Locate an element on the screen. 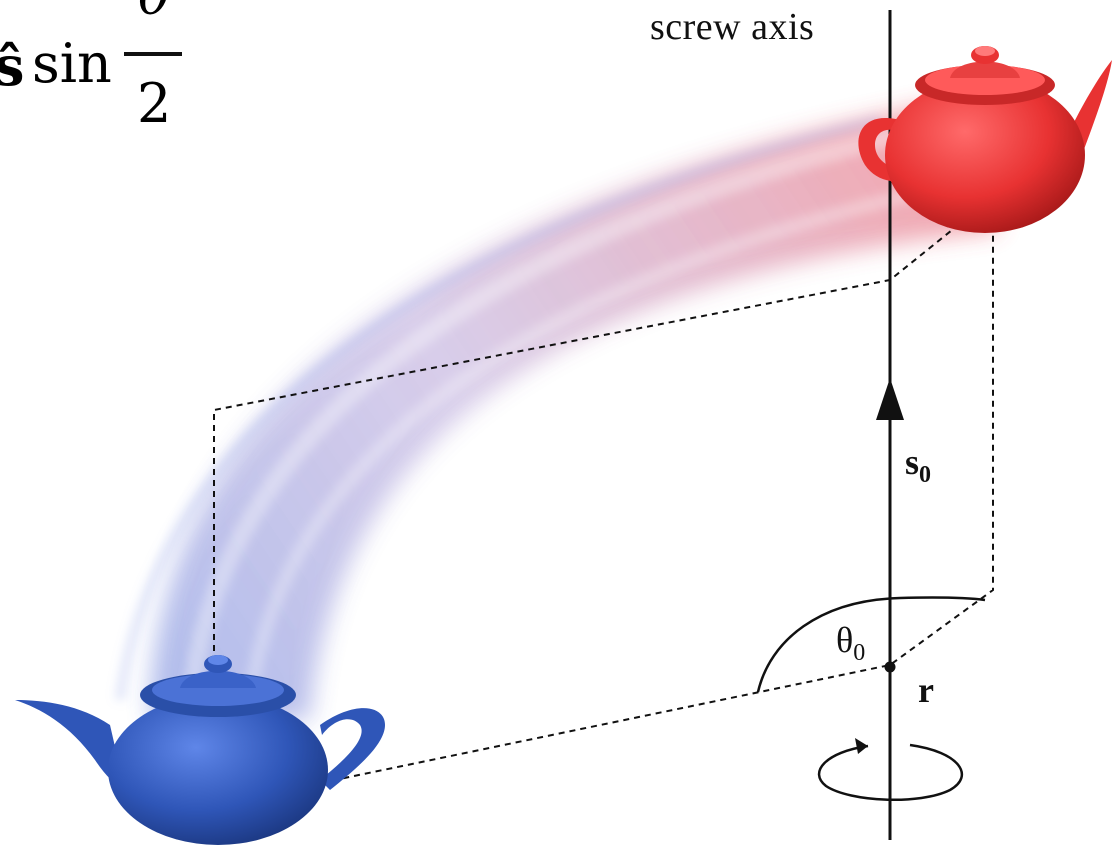  s0-label: s0 is located at coordinates (918, 465).